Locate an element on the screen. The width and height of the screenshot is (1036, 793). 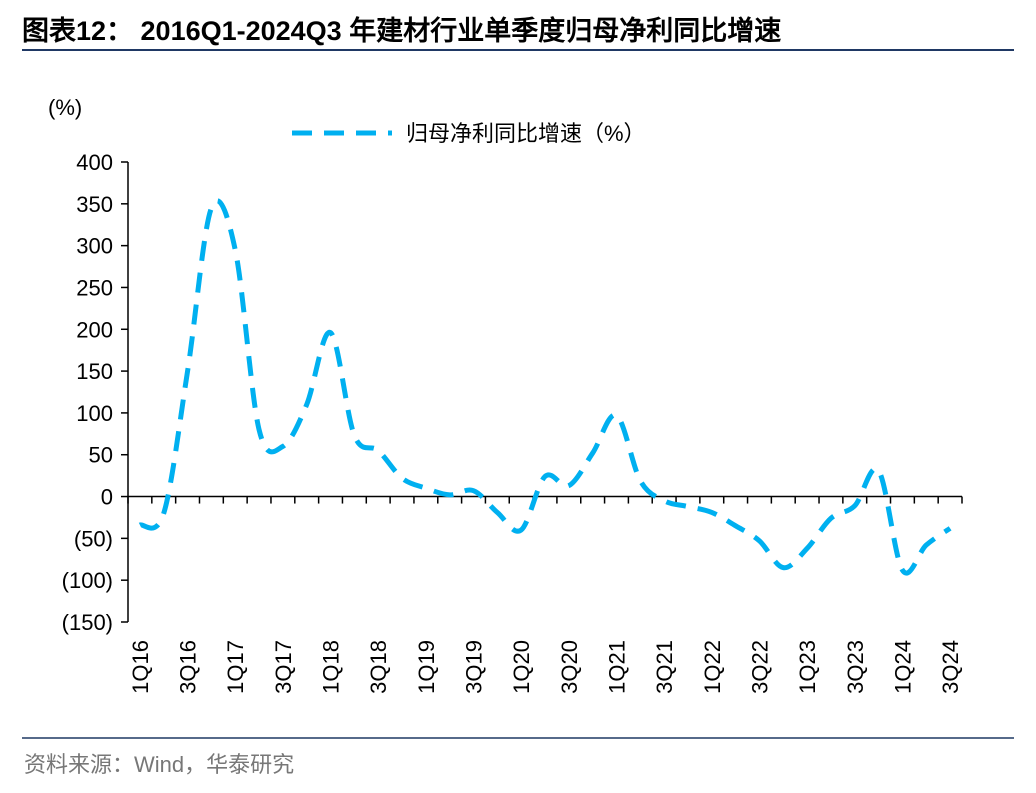
y-tick-label: 150 is located at coordinates (94, 371).